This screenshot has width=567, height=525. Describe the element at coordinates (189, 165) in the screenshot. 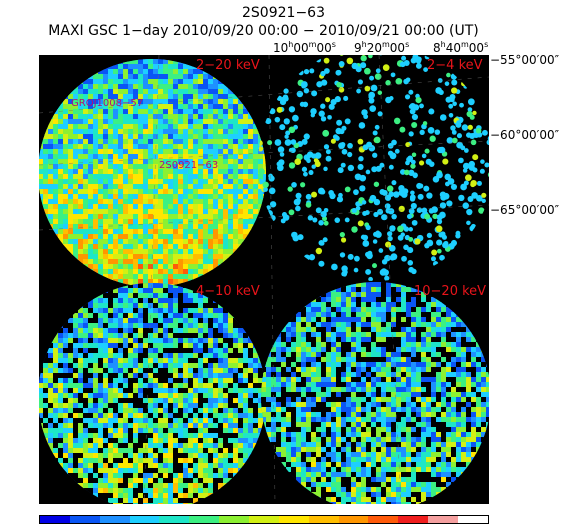

I see `source-label: 2S0921−63` at that location.